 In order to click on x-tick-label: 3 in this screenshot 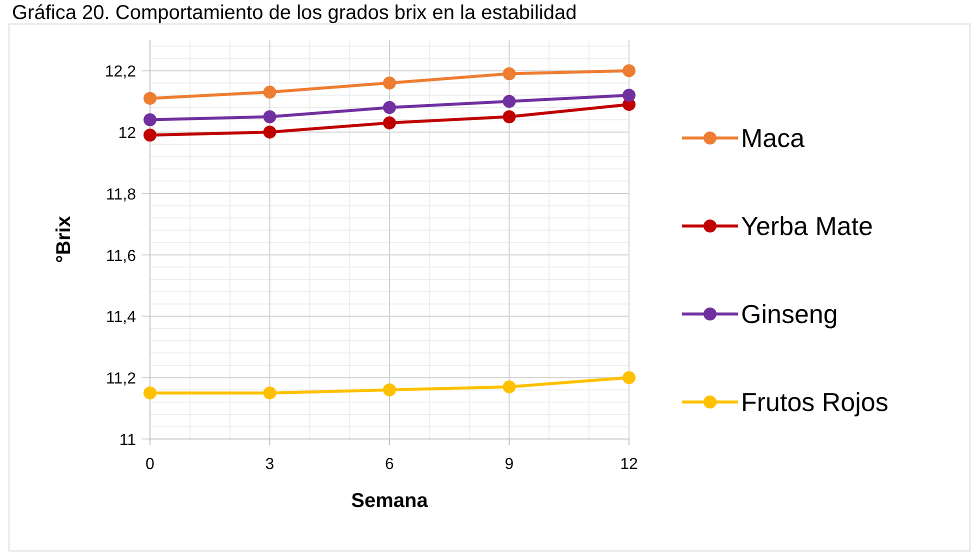, I will do `click(269, 464)`.